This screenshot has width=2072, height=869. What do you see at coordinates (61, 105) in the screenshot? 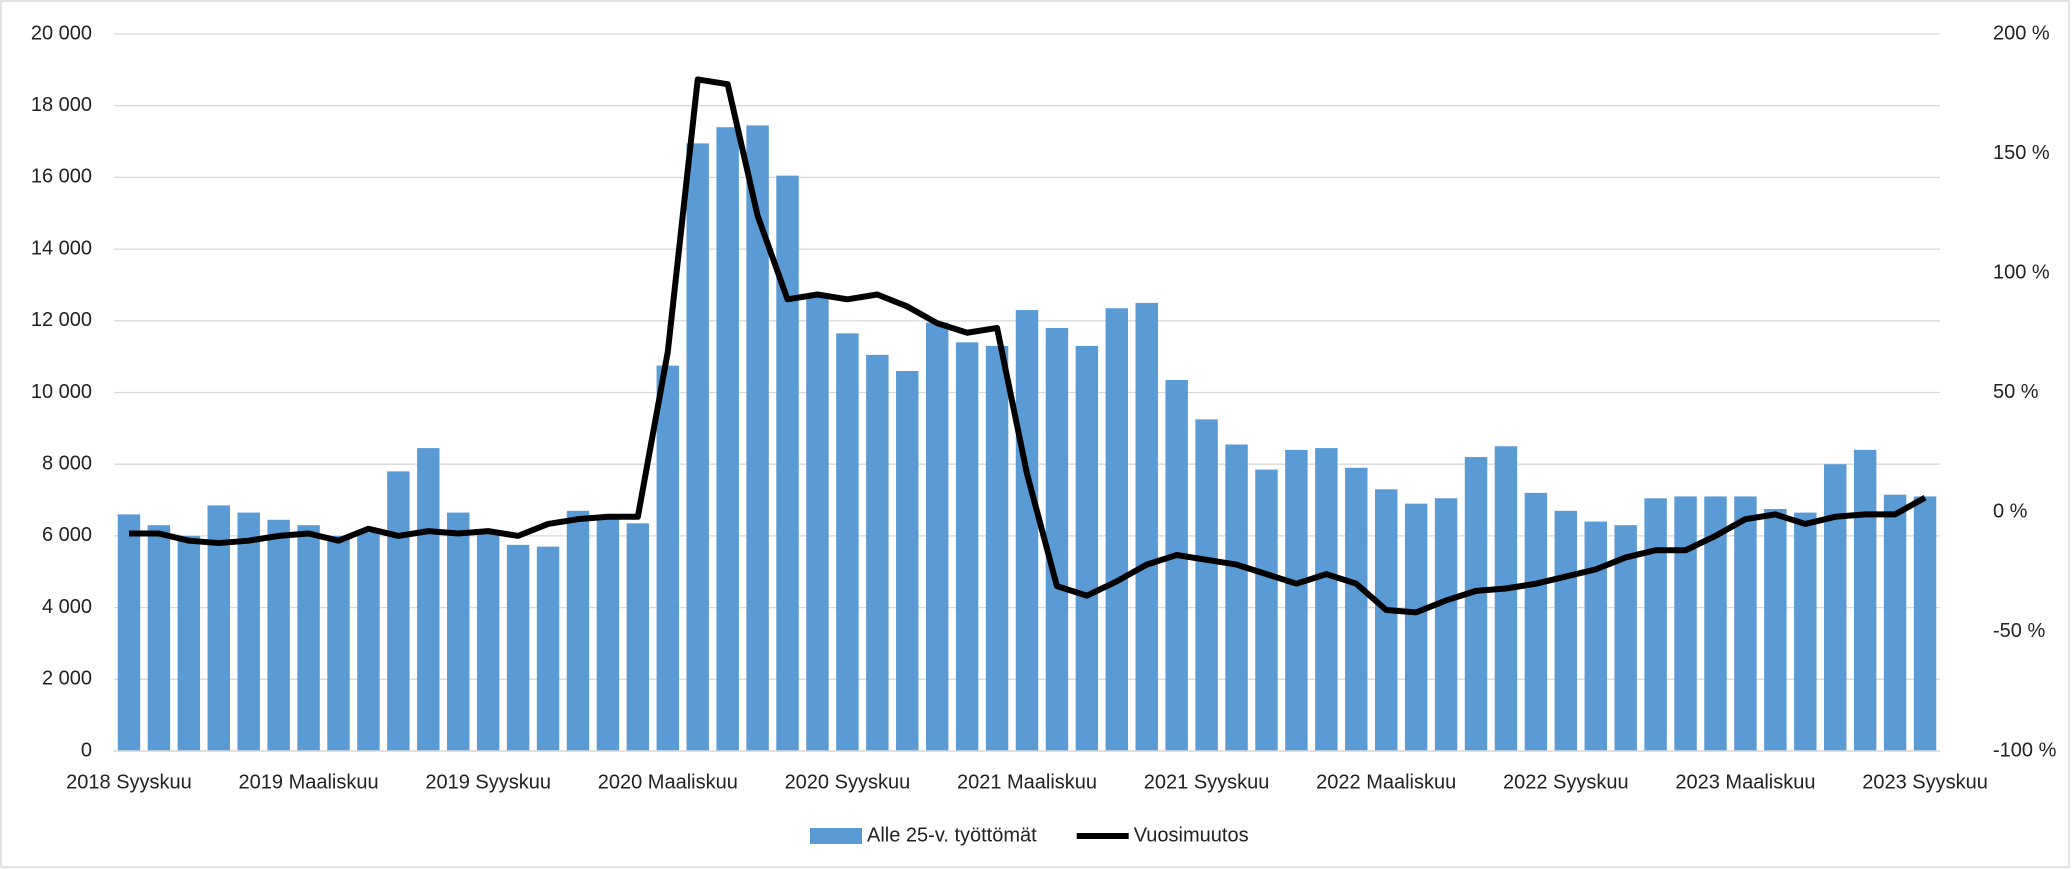
I see `y-tick-label: 18 000` at bounding box center [61, 105].